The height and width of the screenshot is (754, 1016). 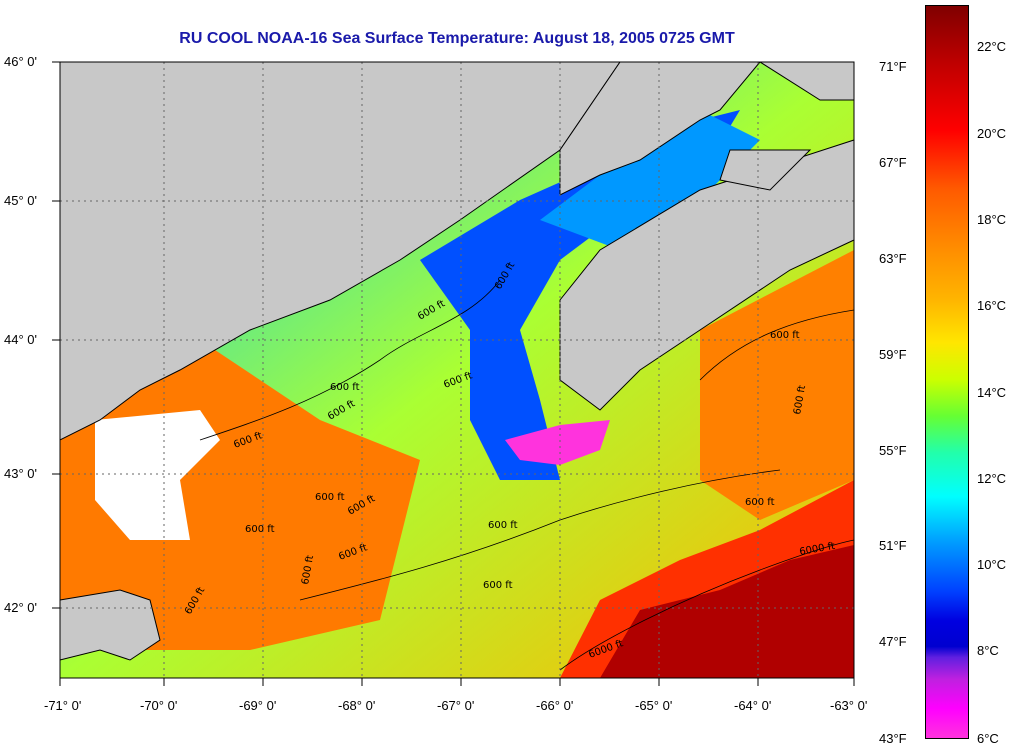 I want to click on contour-label-east-3: 600 ft, so click(x=800, y=399).